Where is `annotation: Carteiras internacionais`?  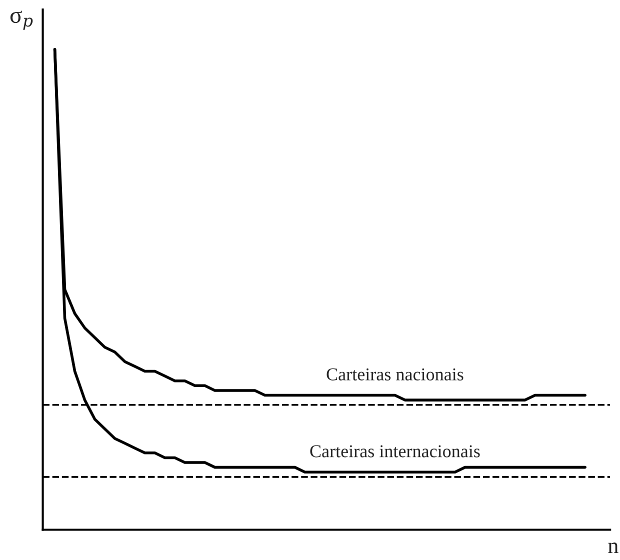
annotation: Carteiras internacionais is located at coordinates (395, 451).